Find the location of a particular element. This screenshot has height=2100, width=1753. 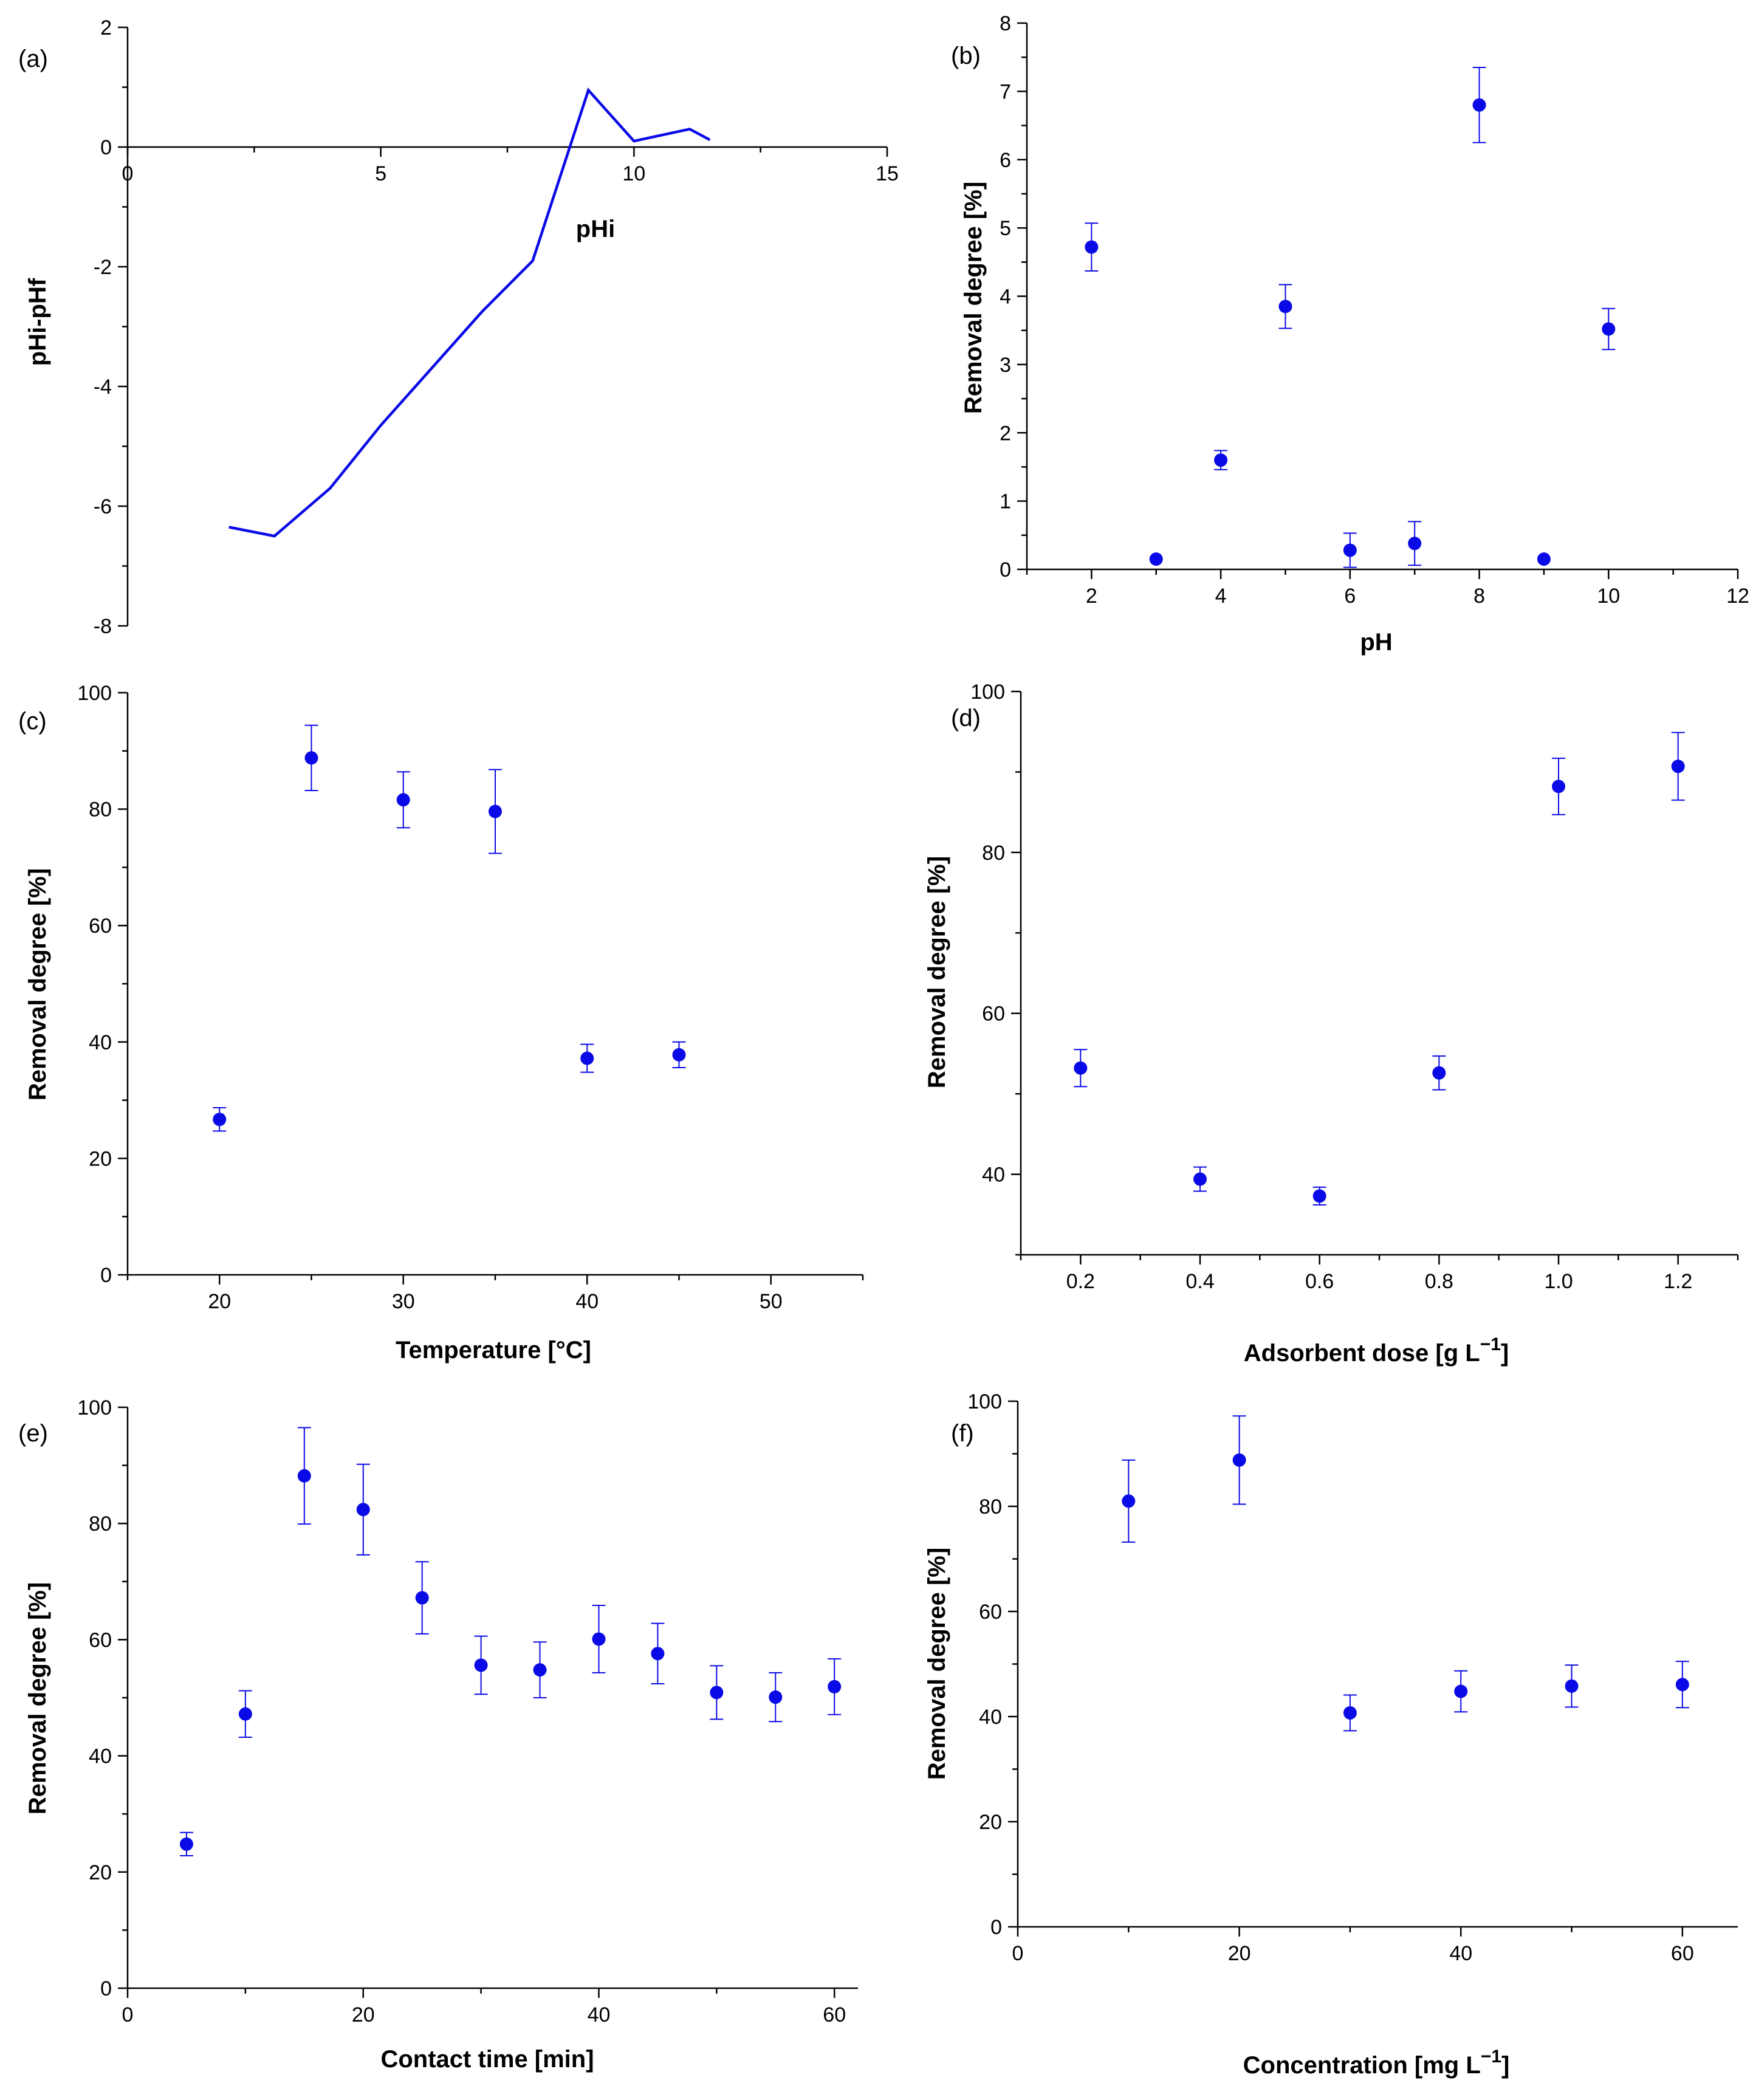

panel-a: (a) 0 5 10 15 -8 -6 -4 -2 0 2 pHi pHi-pHf is located at coordinates (458, 327).